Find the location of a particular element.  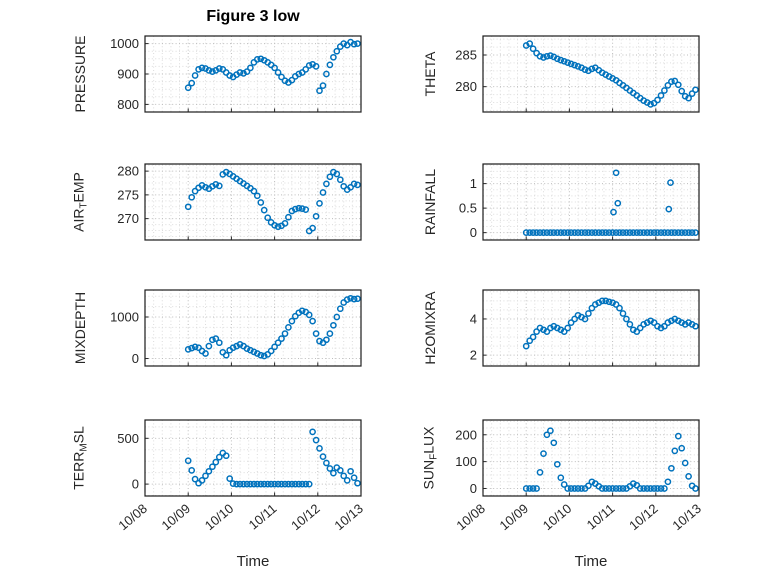

chart-rainfall: 00.51 is located at coordinates (579, 202).